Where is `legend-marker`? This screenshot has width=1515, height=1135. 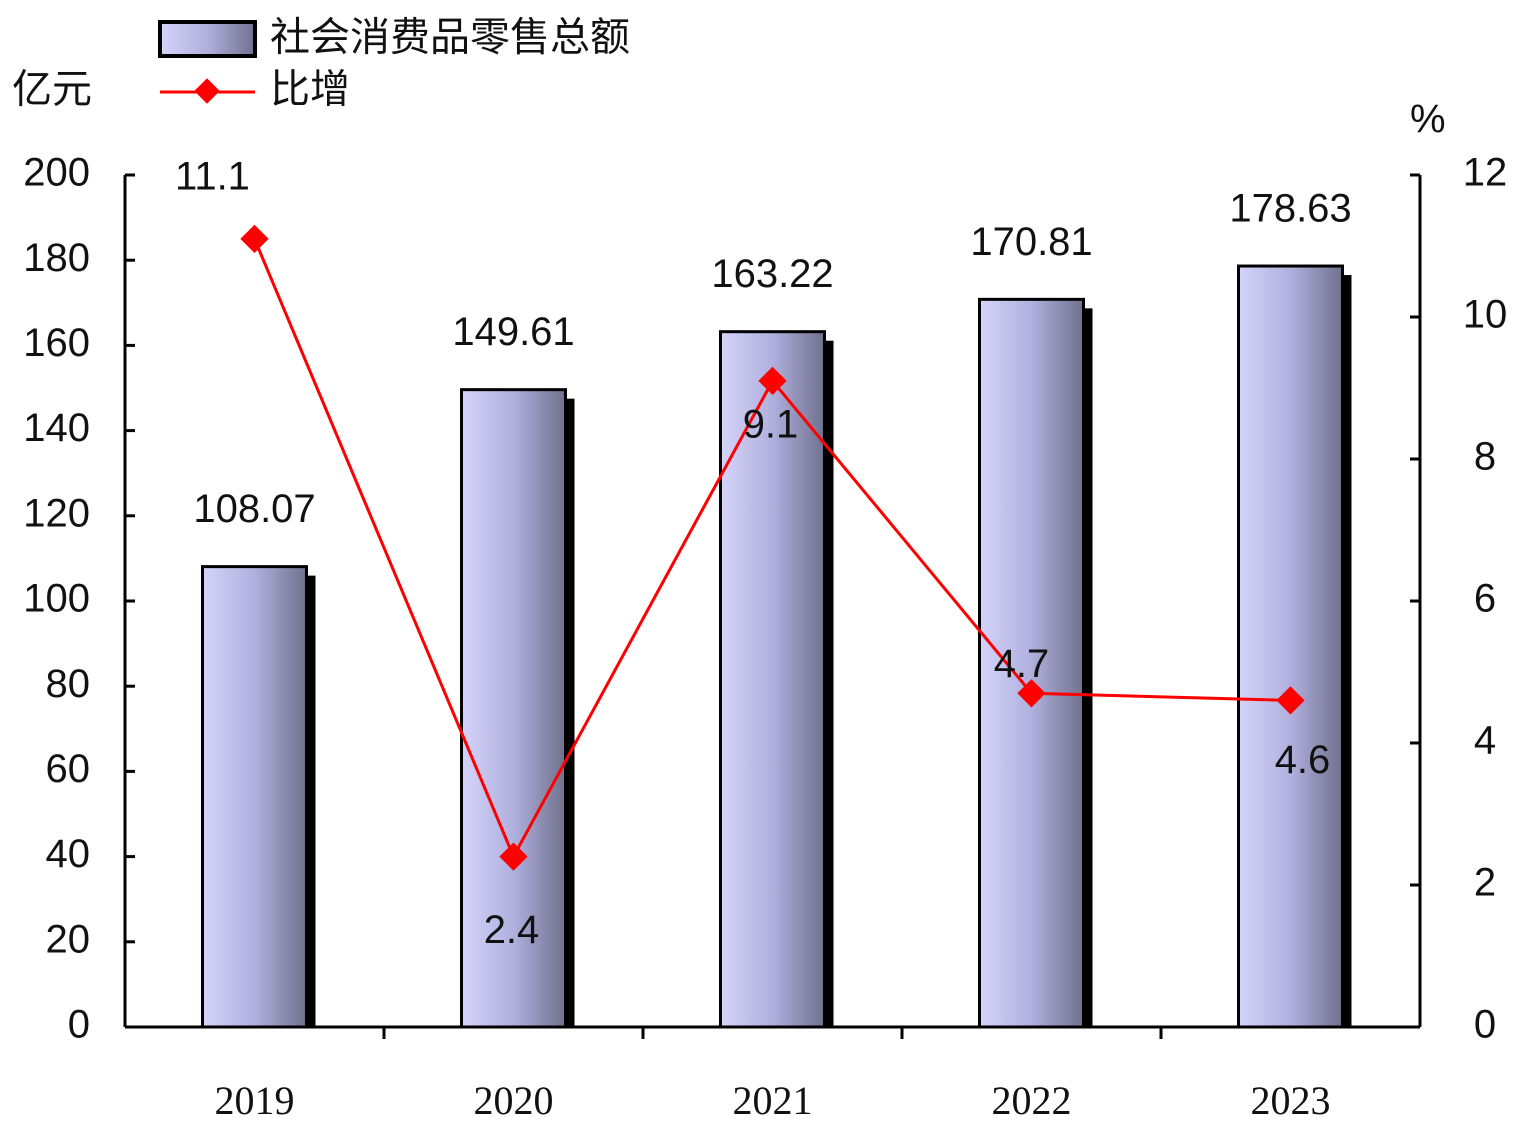 legend-marker is located at coordinates (207, 91).